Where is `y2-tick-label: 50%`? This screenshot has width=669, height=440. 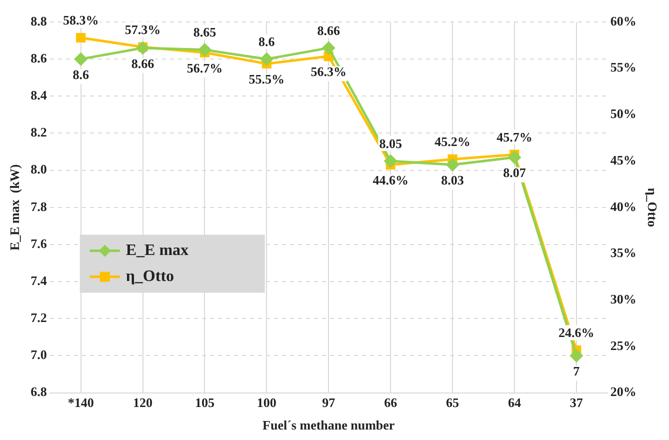 y2-tick-label: 50% is located at coordinates (623, 114).